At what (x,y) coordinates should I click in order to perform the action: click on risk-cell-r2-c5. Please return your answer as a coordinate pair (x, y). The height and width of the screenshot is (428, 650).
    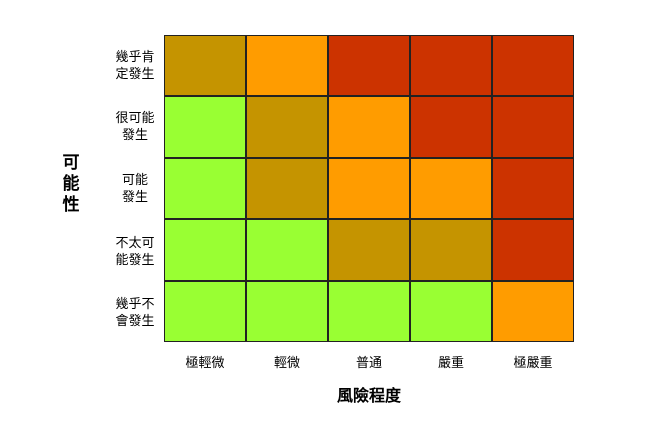
    Looking at the image, I should click on (533, 127).